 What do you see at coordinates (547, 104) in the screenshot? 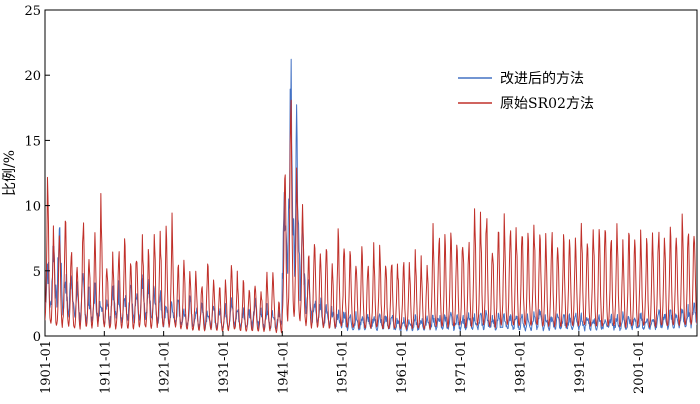
I see `legend-label-original: 原始SR02方法` at bounding box center [547, 104].